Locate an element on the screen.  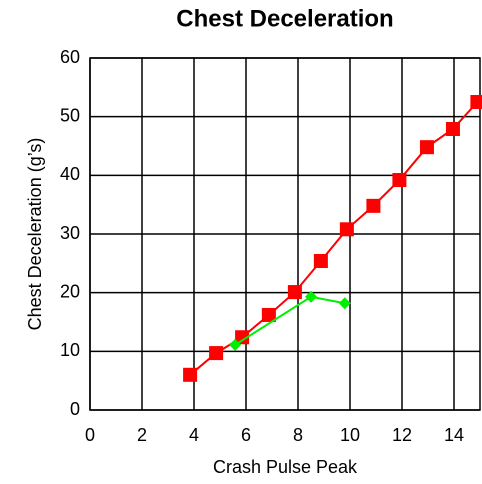
y-tick-label: 60 is located at coordinates (70, 57).